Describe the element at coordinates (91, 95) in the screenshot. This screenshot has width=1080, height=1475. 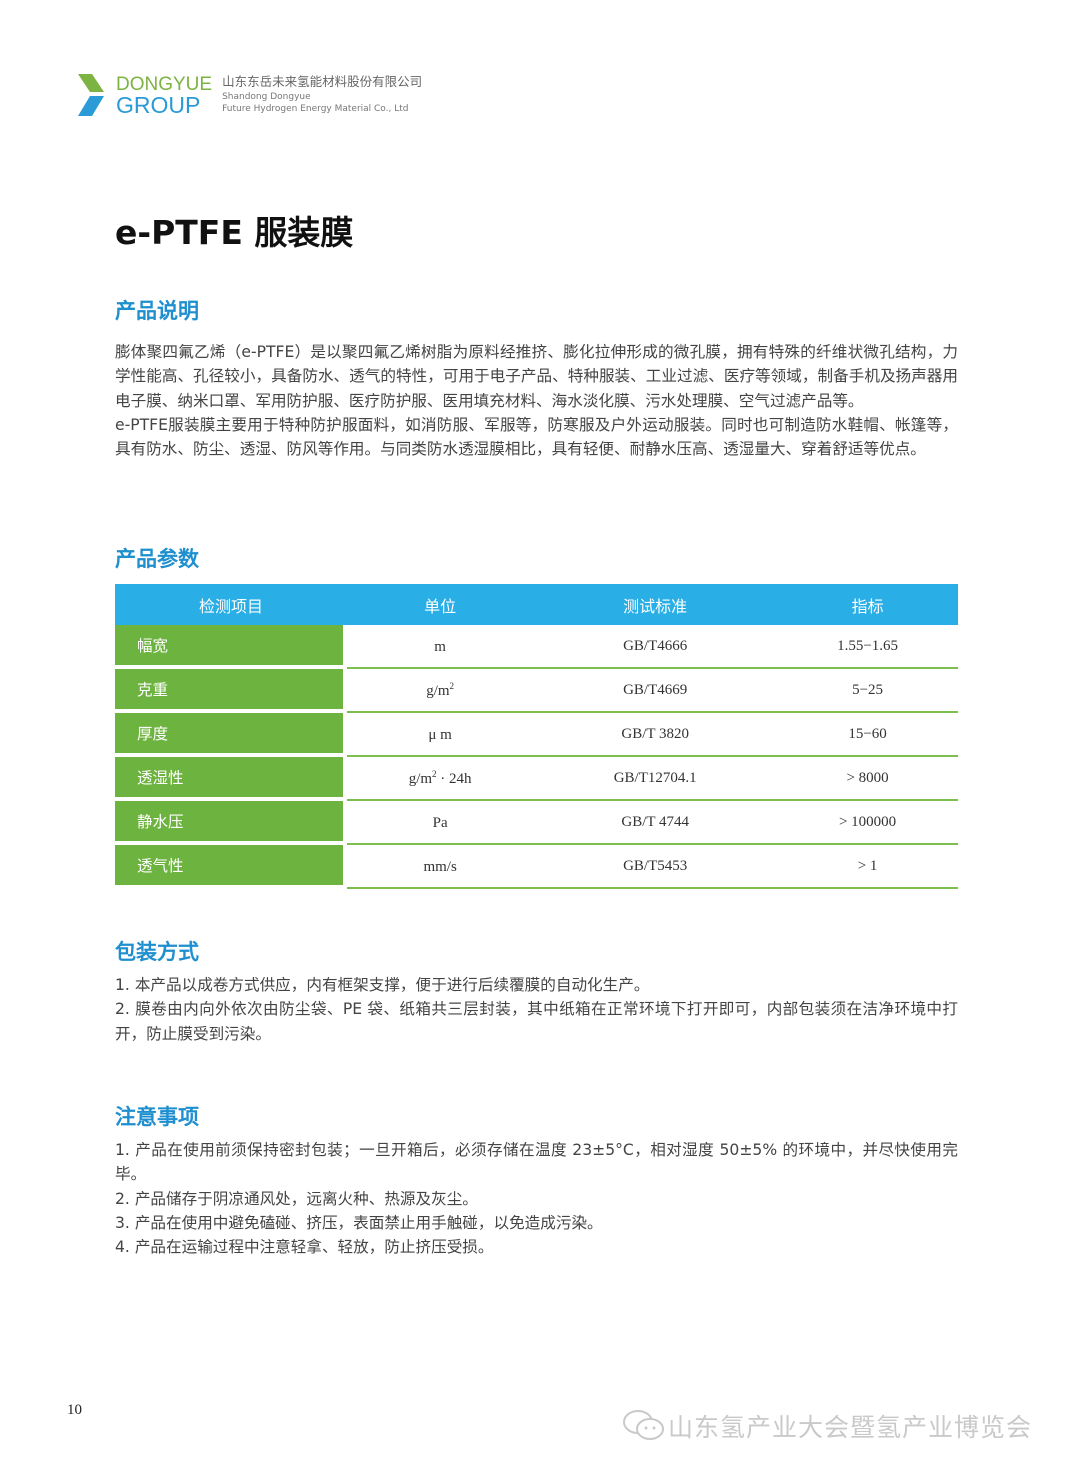
I see `dongyue-logo-icon` at that location.